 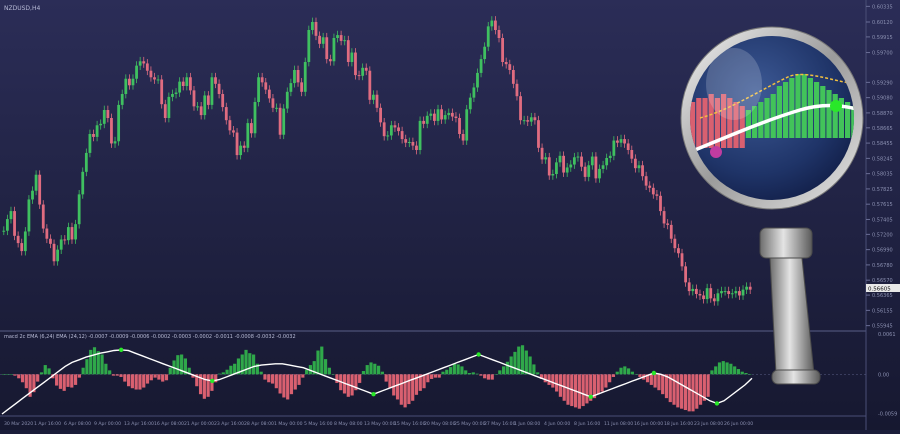 I want to click on price-tick-label: 0.57405, so click(x=882, y=220).